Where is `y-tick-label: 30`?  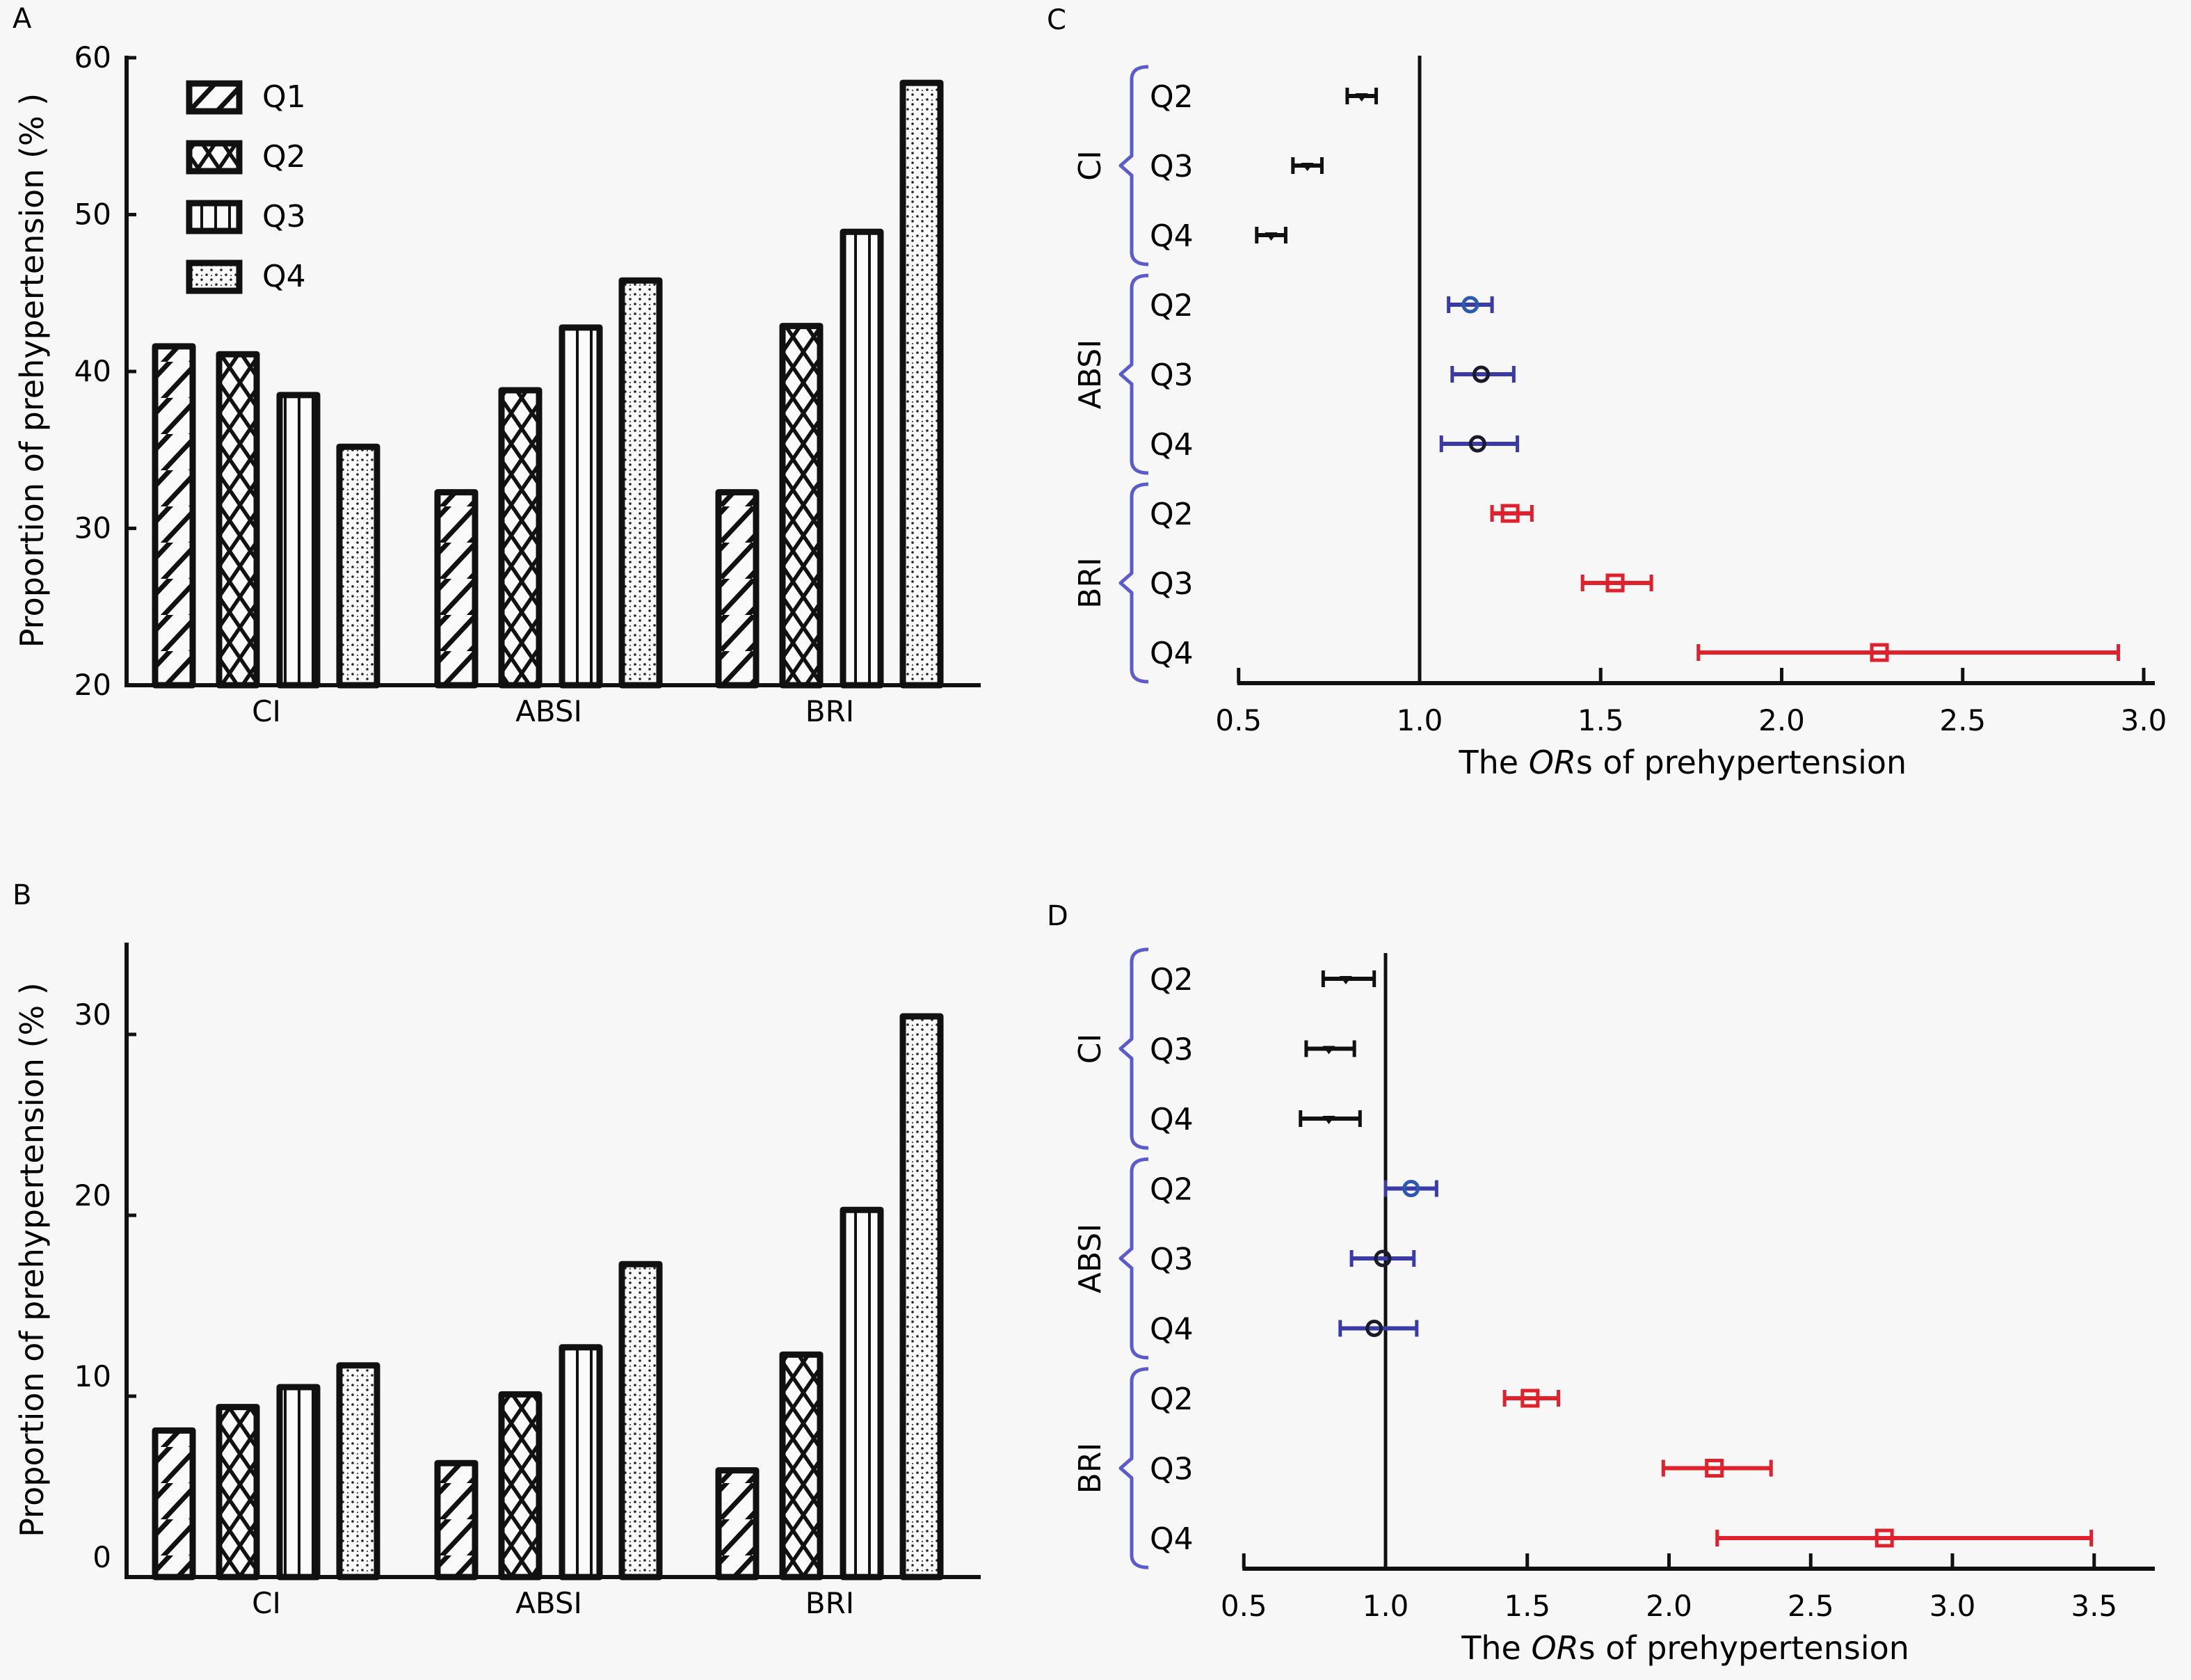 y-tick-label: 30 is located at coordinates (93, 1015).